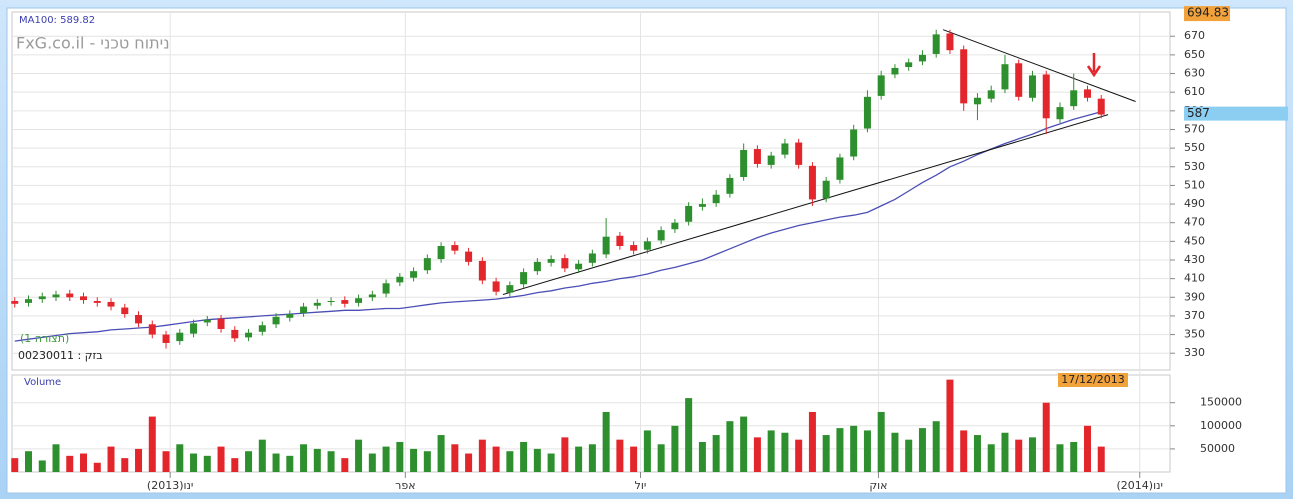 The width and height of the screenshot is (1293, 503). What do you see at coordinates (1194, 278) in the screenshot?
I see `y-tick-label: 410` at bounding box center [1194, 278].